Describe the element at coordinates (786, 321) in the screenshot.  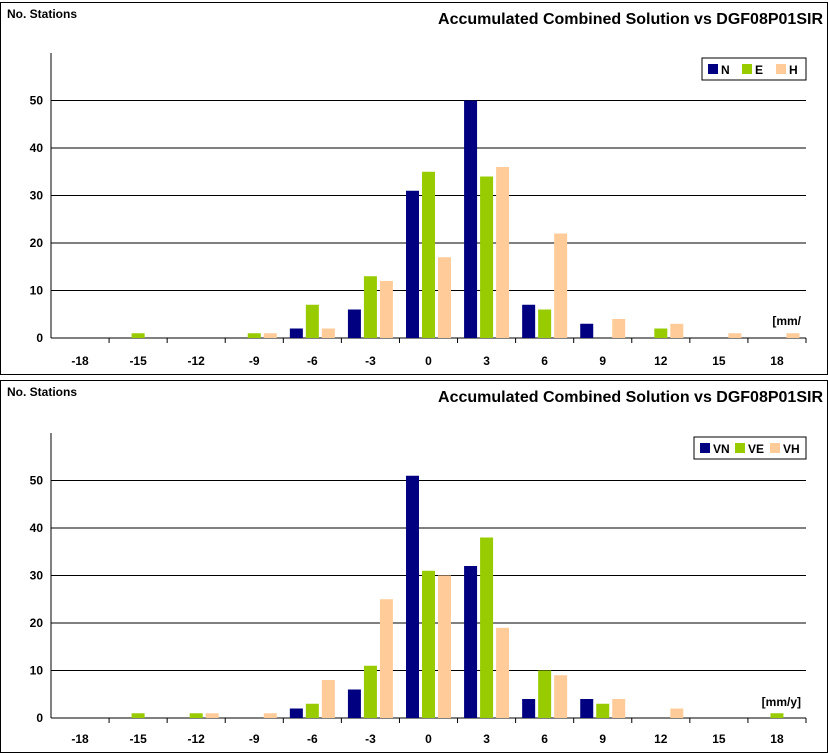
I see `unit-label: [mm/` at that location.